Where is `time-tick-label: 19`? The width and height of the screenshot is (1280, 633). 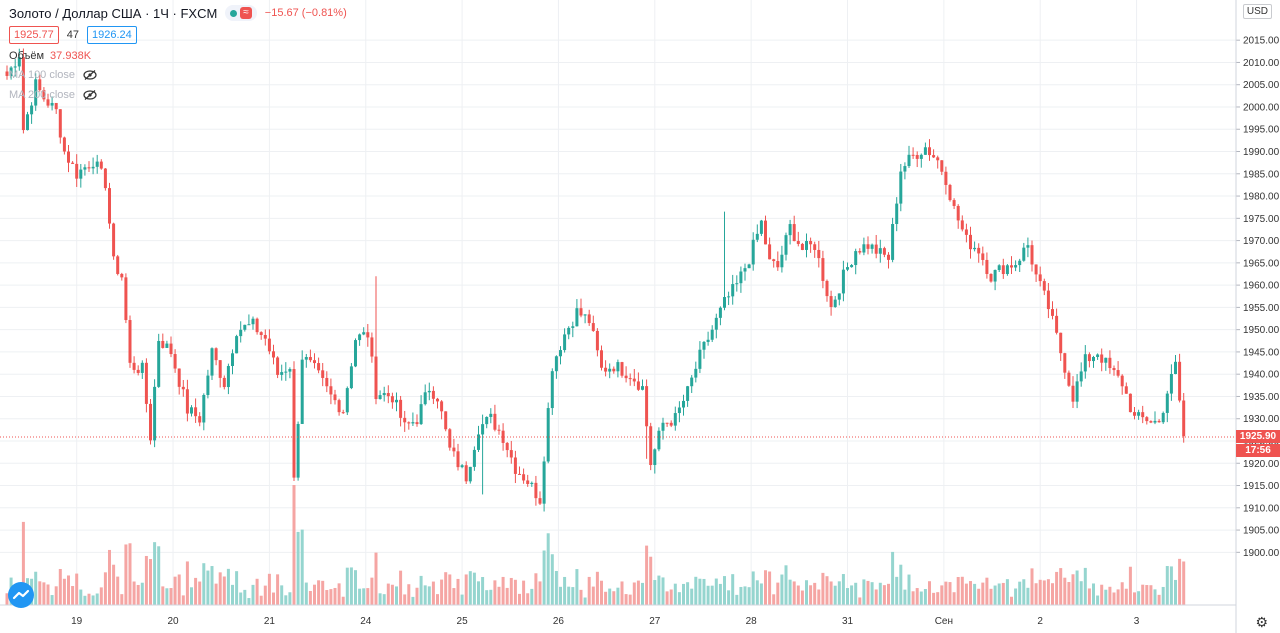 time-tick-label: 19 is located at coordinates (77, 621).